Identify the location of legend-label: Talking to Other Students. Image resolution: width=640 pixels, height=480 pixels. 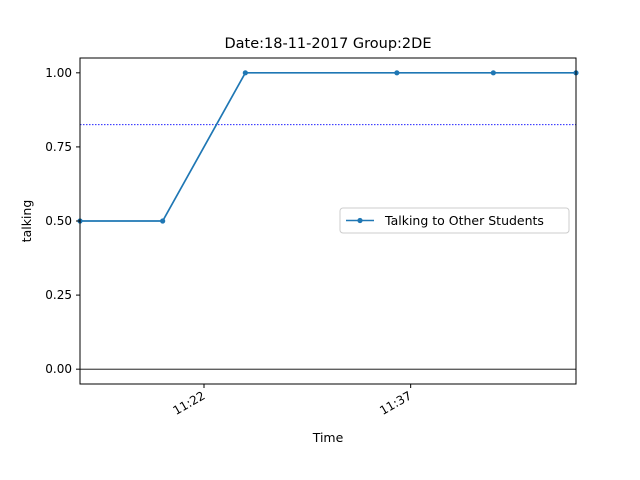
(464, 220).